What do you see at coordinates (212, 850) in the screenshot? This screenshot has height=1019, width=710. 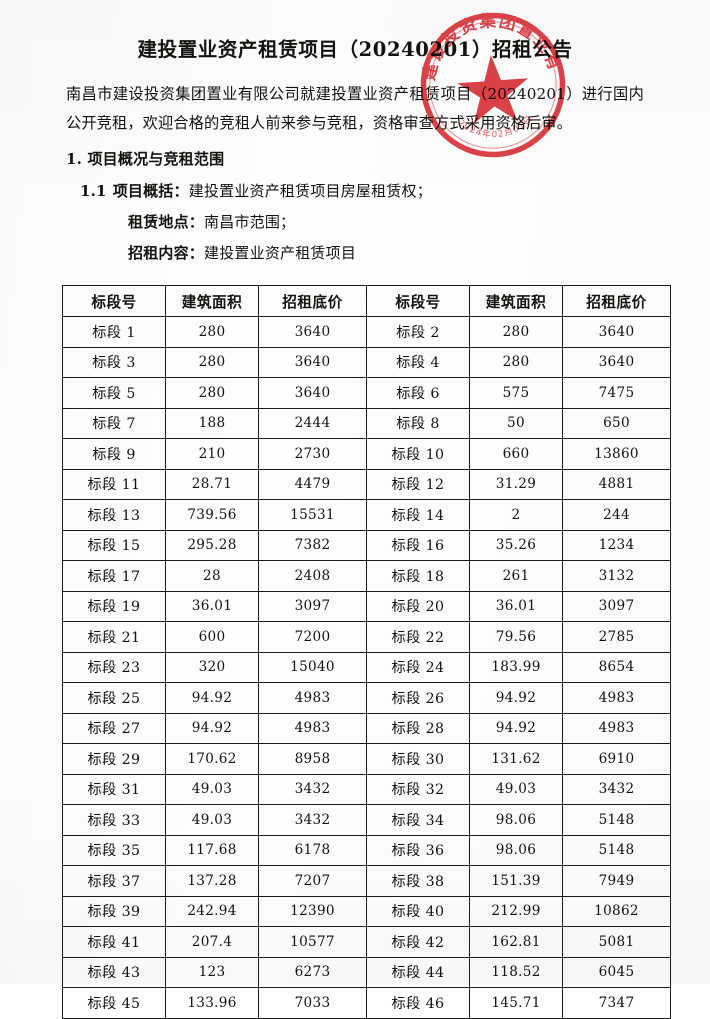 I see `cell-building-area: 117.68` at bounding box center [212, 850].